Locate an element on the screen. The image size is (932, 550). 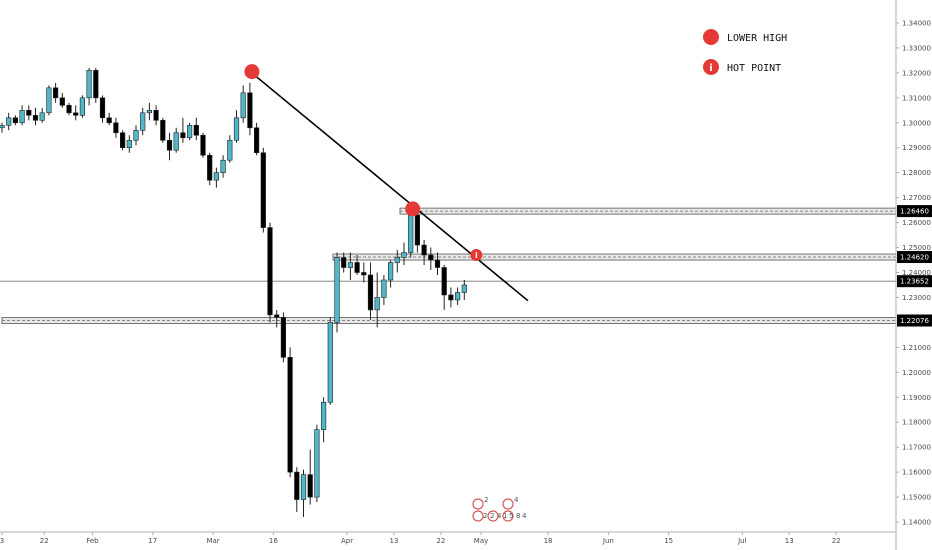
y-tick-label: 1.30000 is located at coordinates (916, 123).